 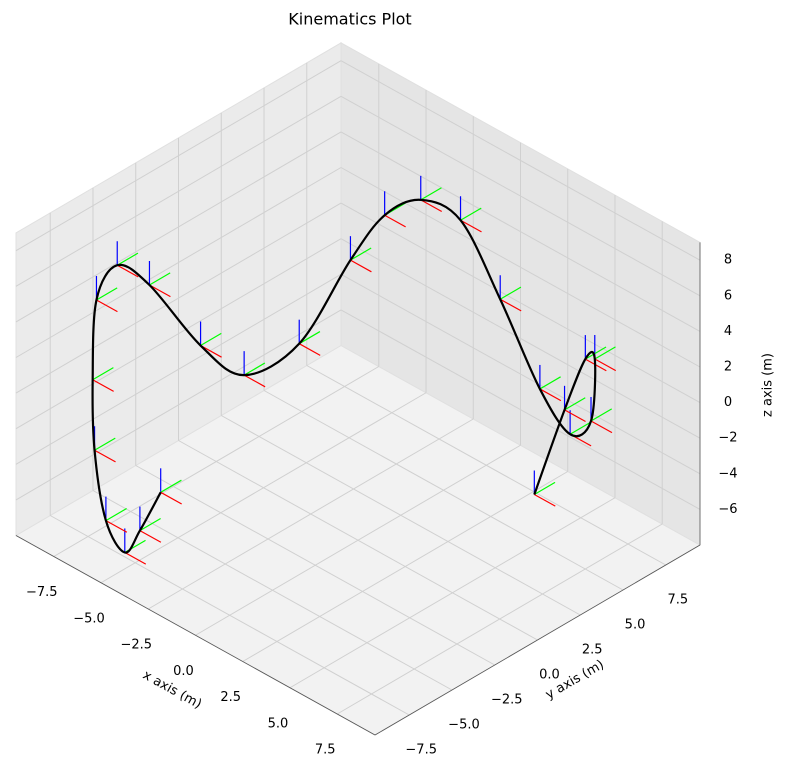 I want to click on y-tick-label: 7.5, so click(x=677, y=600).